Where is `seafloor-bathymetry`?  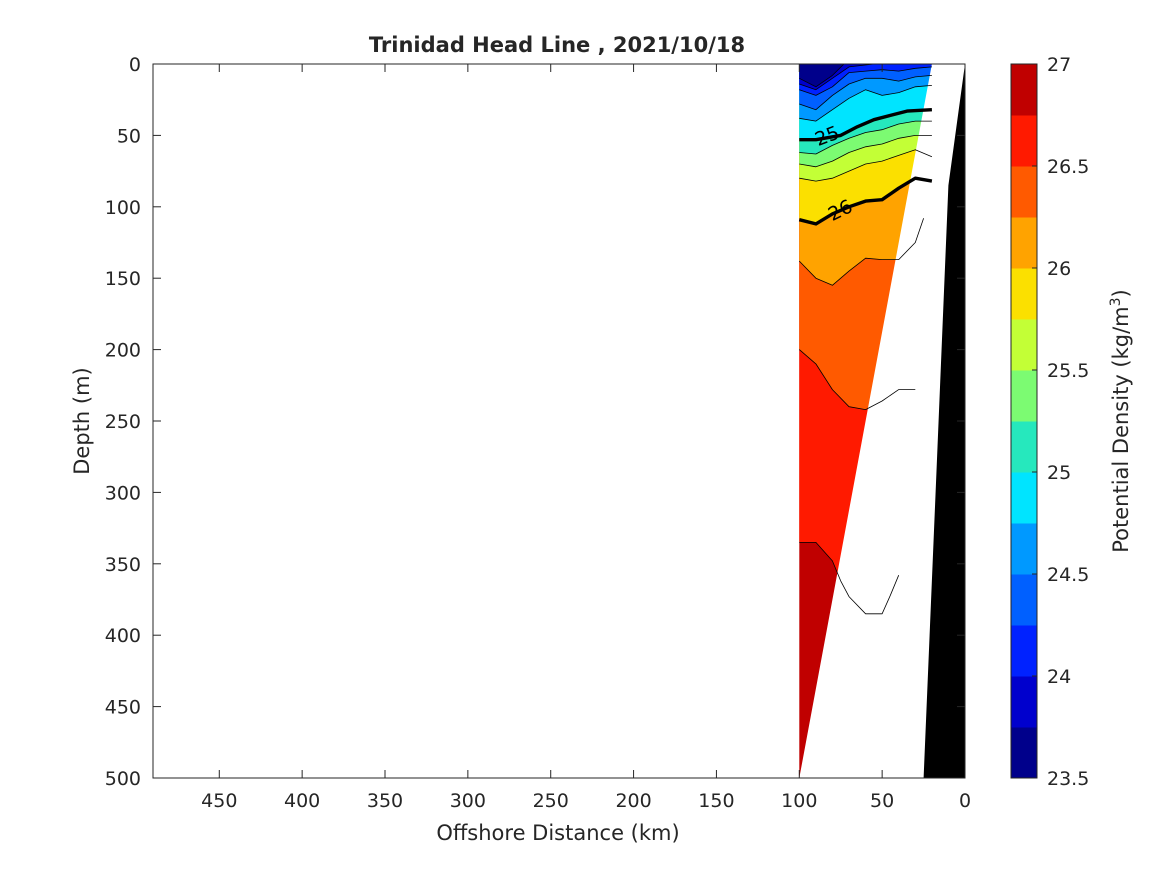 seafloor-bathymetry is located at coordinates (944, 421).